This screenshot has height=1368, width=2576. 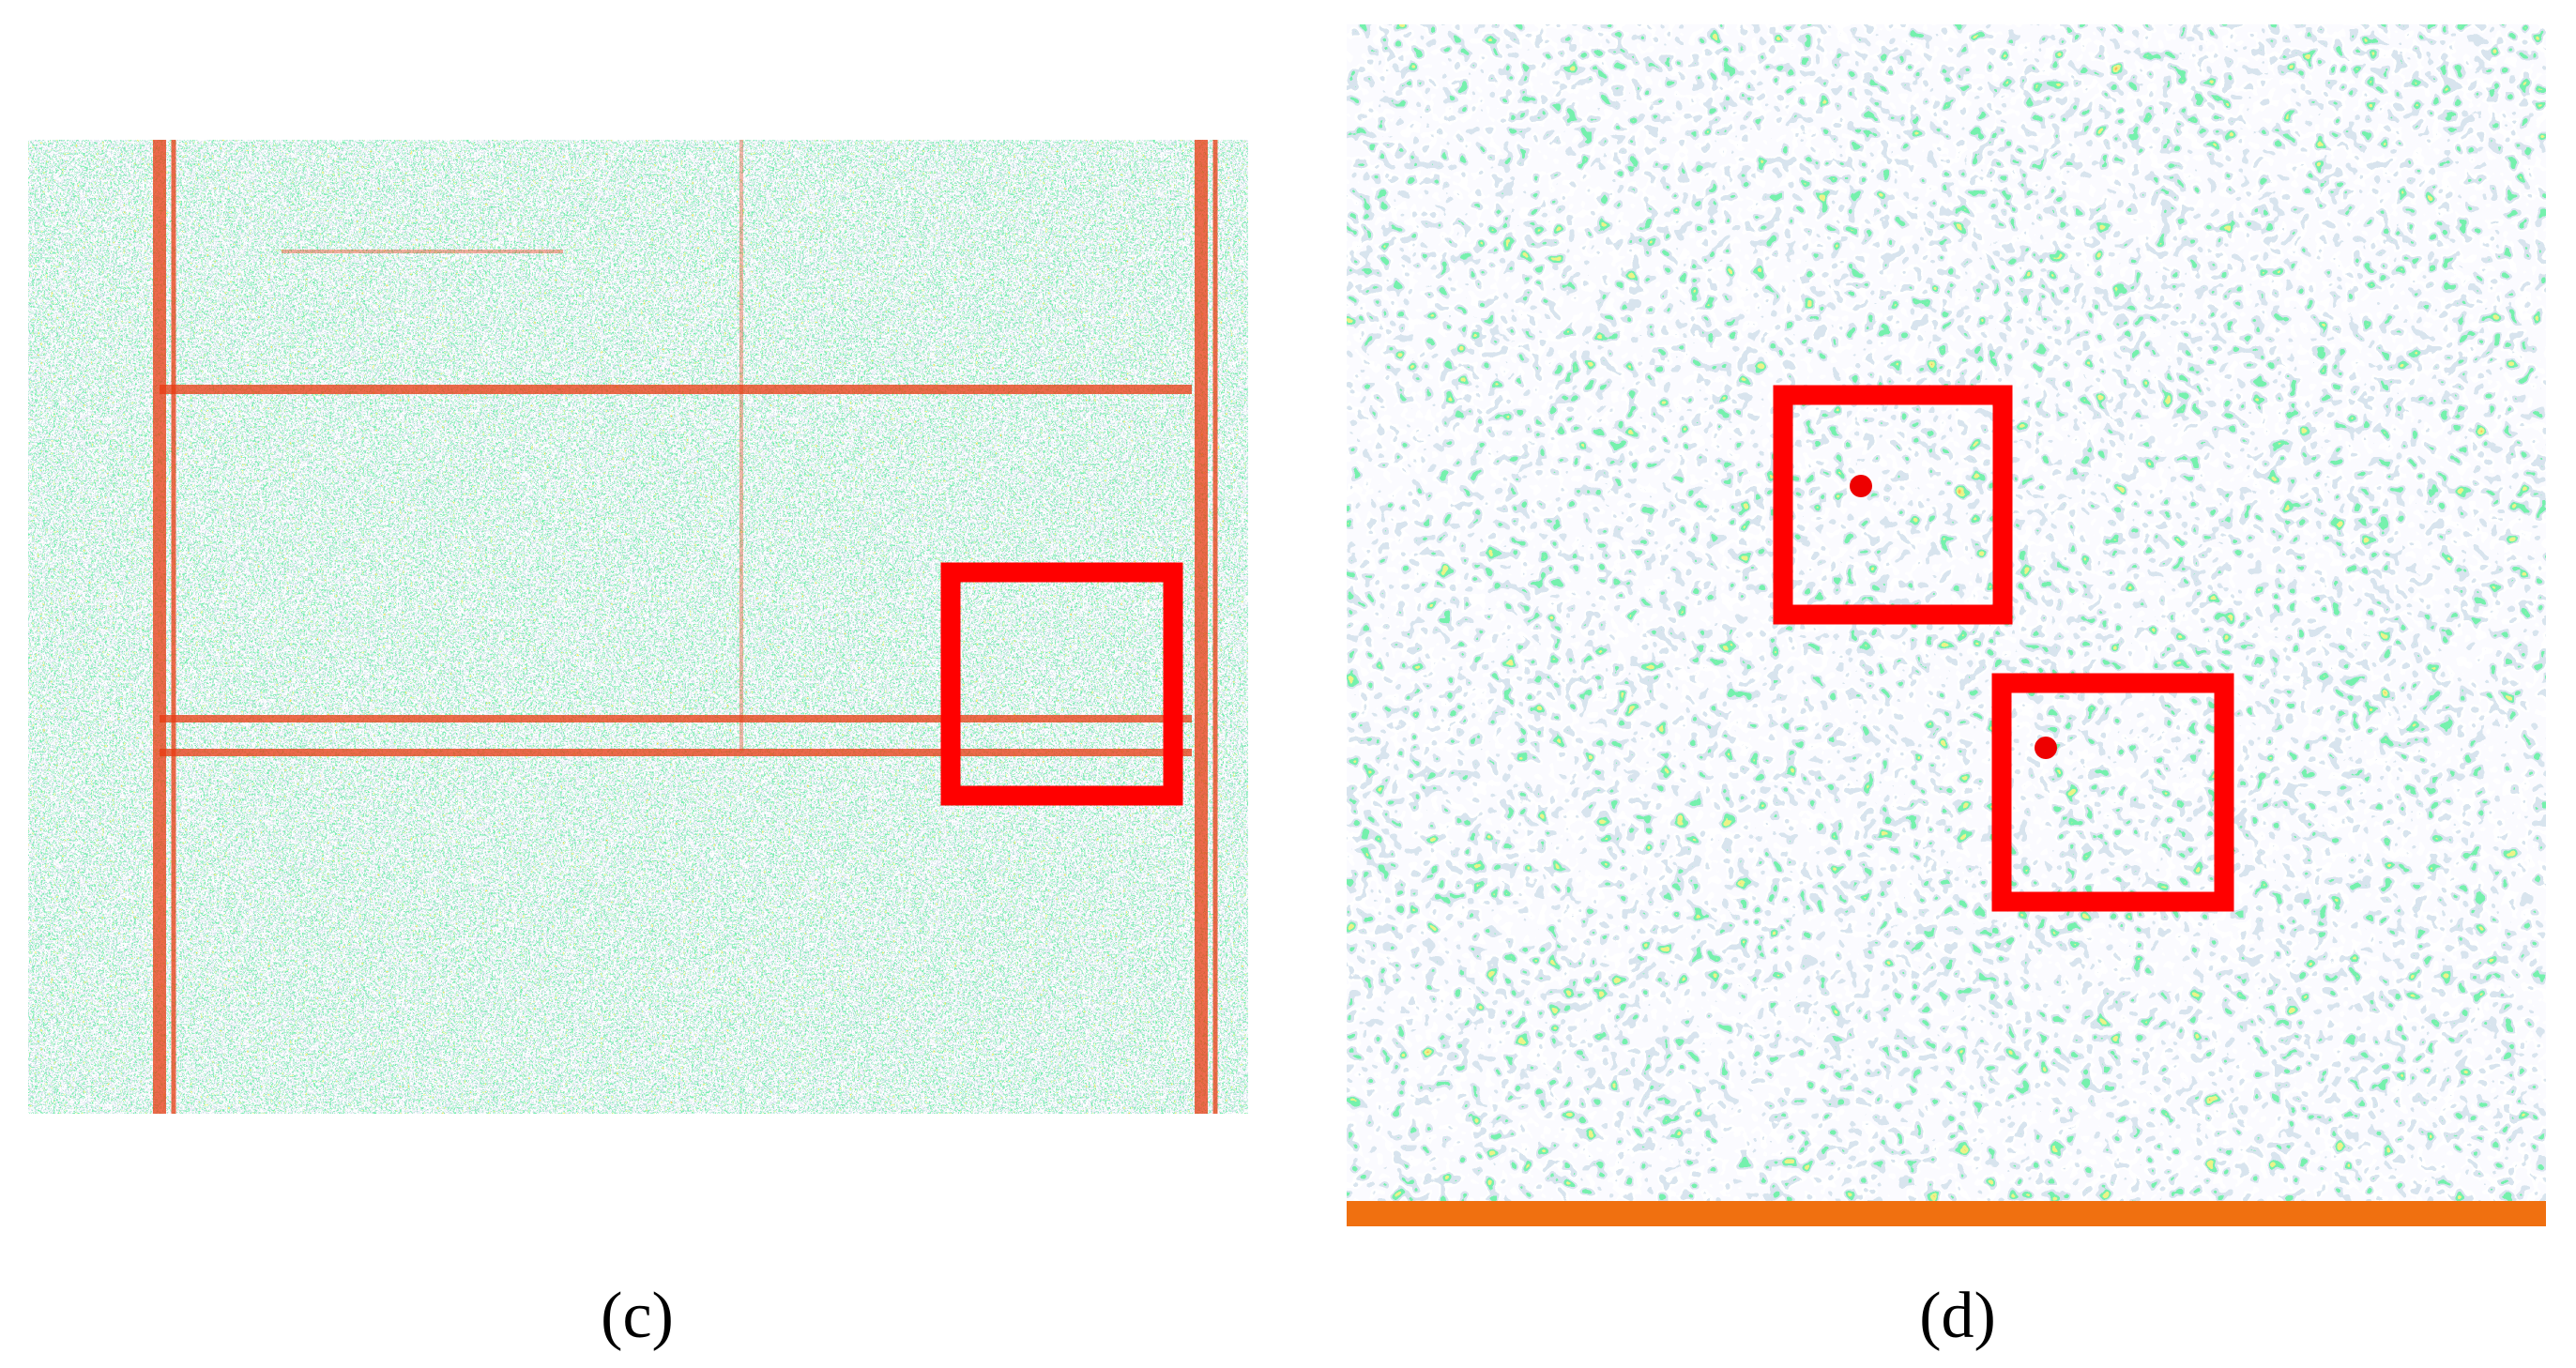 I want to click on bottom-band, so click(x=1946, y=1213).